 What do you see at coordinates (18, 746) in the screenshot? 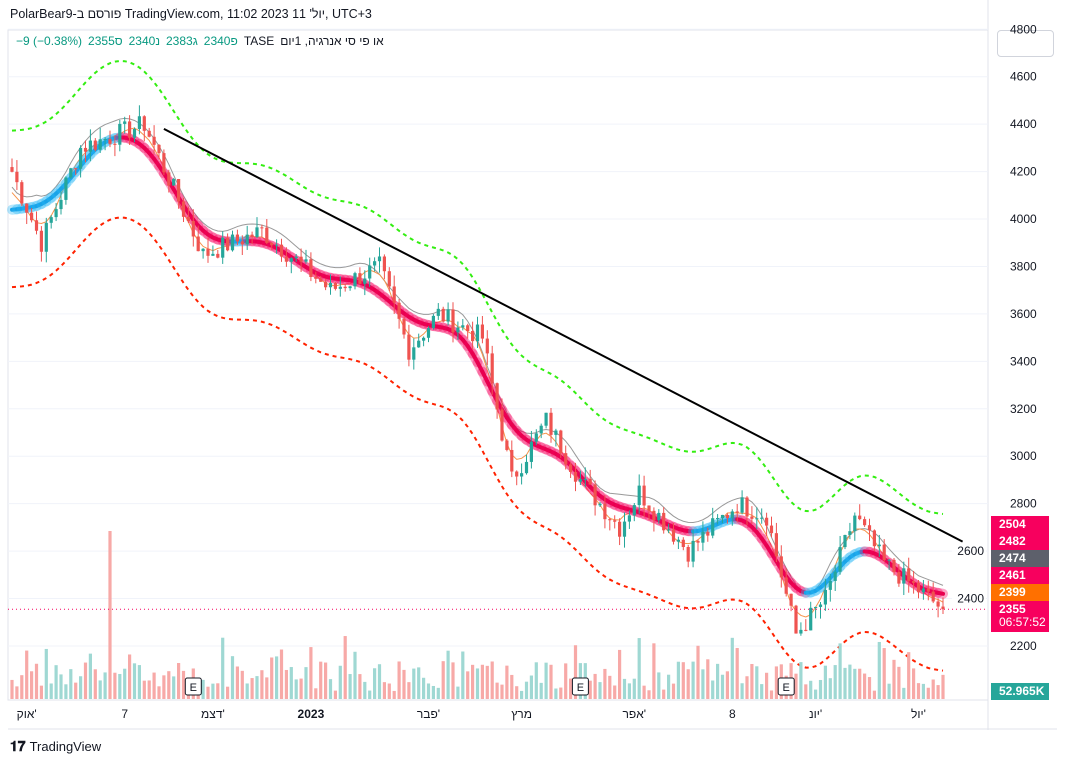
I see `tv-logo-icon: 𝟏𝟕` at bounding box center [18, 746].